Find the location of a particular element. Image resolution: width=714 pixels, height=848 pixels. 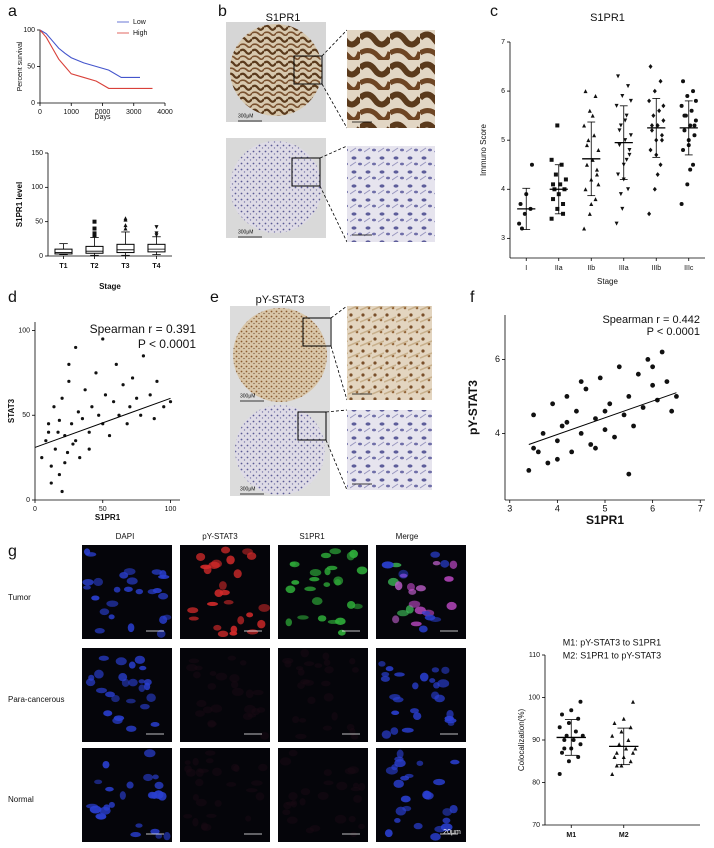

y-tick-label: 110 is located at coordinates (534, 655).